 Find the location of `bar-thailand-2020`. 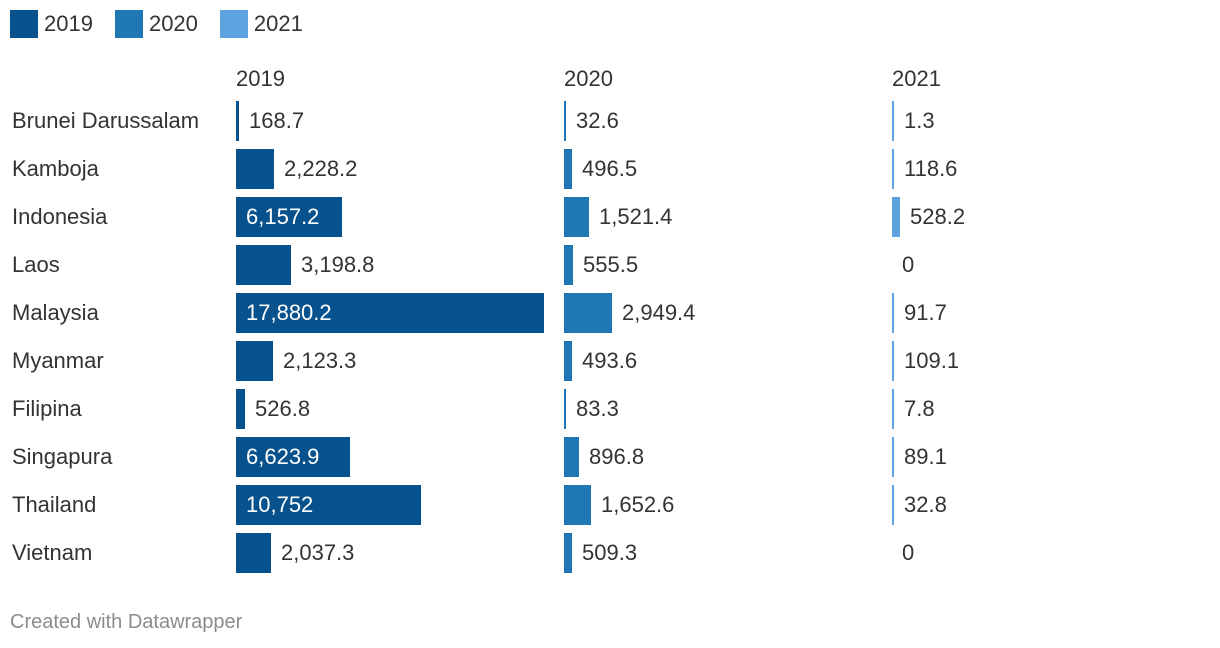

bar-thailand-2020 is located at coordinates (577, 505).